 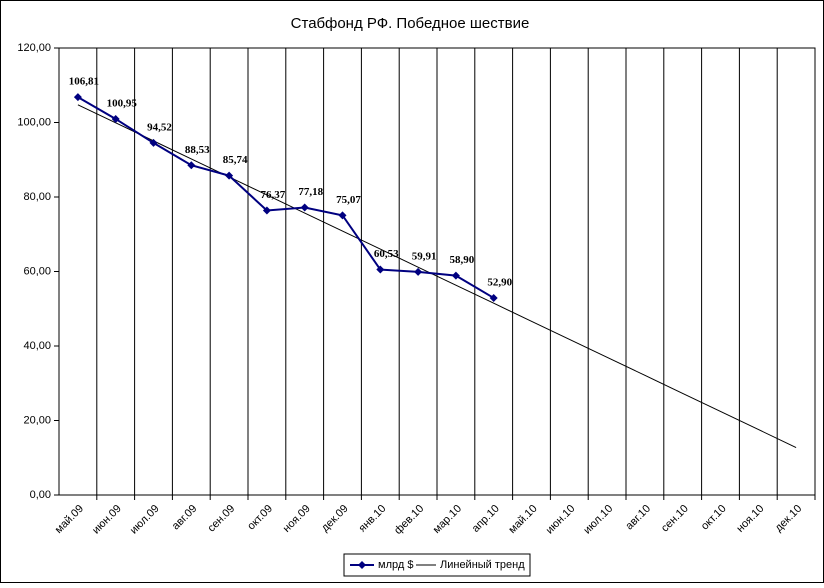 I want to click on data-label: 77,18, so click(x=310, y=192).